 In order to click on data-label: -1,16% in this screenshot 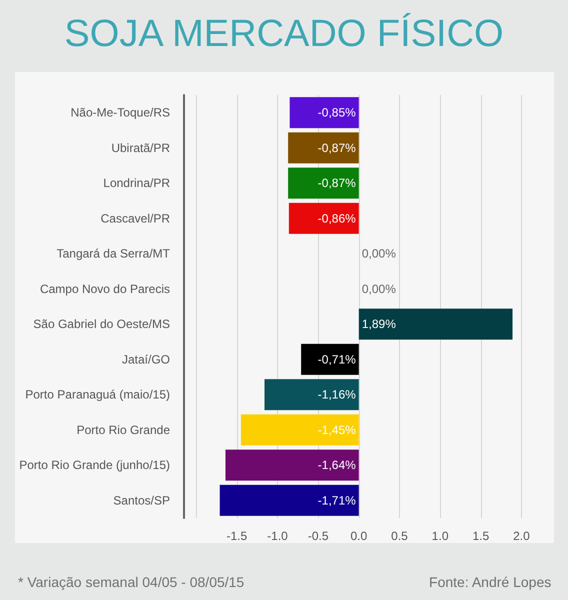, I will do `click(337, 395)`.